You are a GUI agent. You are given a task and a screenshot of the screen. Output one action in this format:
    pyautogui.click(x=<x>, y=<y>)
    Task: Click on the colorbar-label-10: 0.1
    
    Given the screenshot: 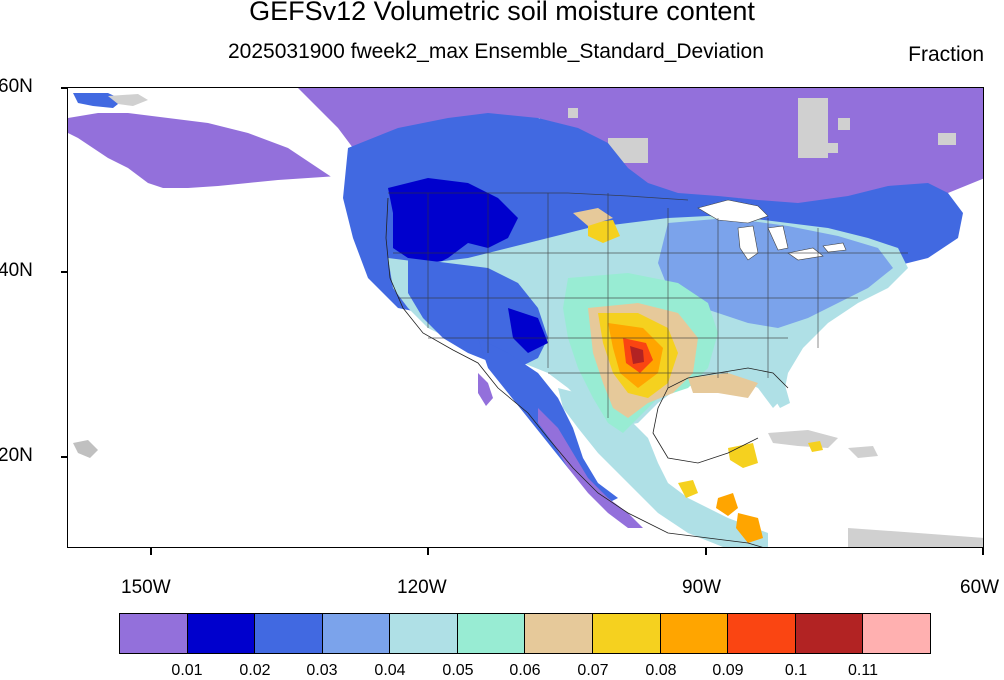 What is the action you would take?
    pyautogui.click(x=796, y=670)
    